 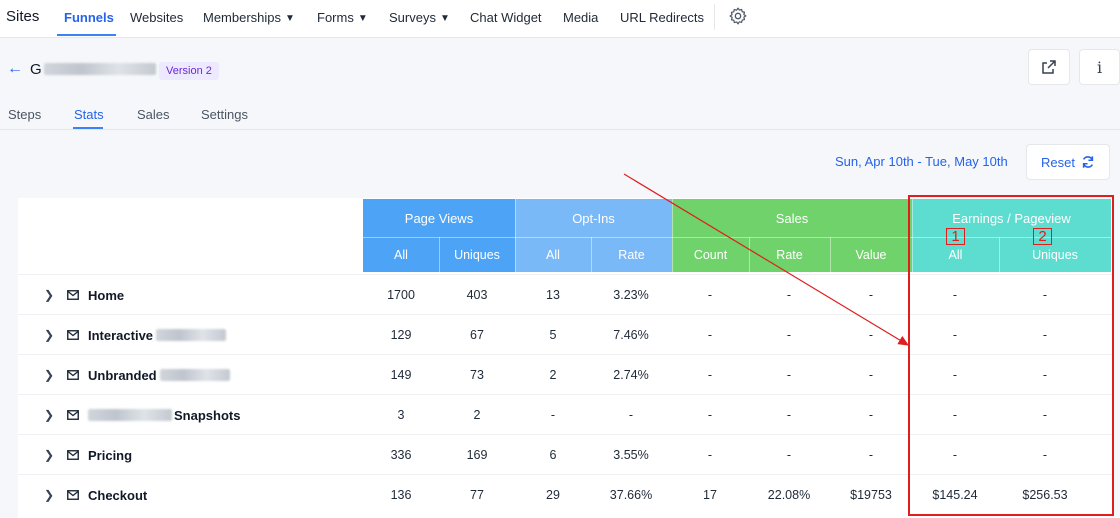 I want to click on cell-pv-all: 136, so click(x=401, y=495).